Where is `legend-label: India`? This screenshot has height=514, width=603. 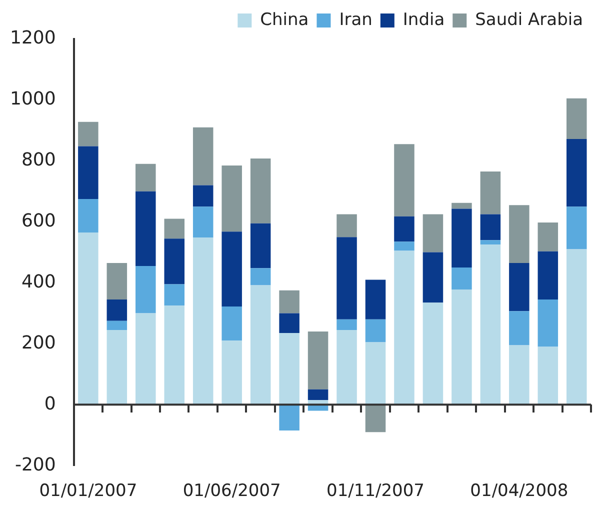 legend-label: India is located at coordinates (423, 20).